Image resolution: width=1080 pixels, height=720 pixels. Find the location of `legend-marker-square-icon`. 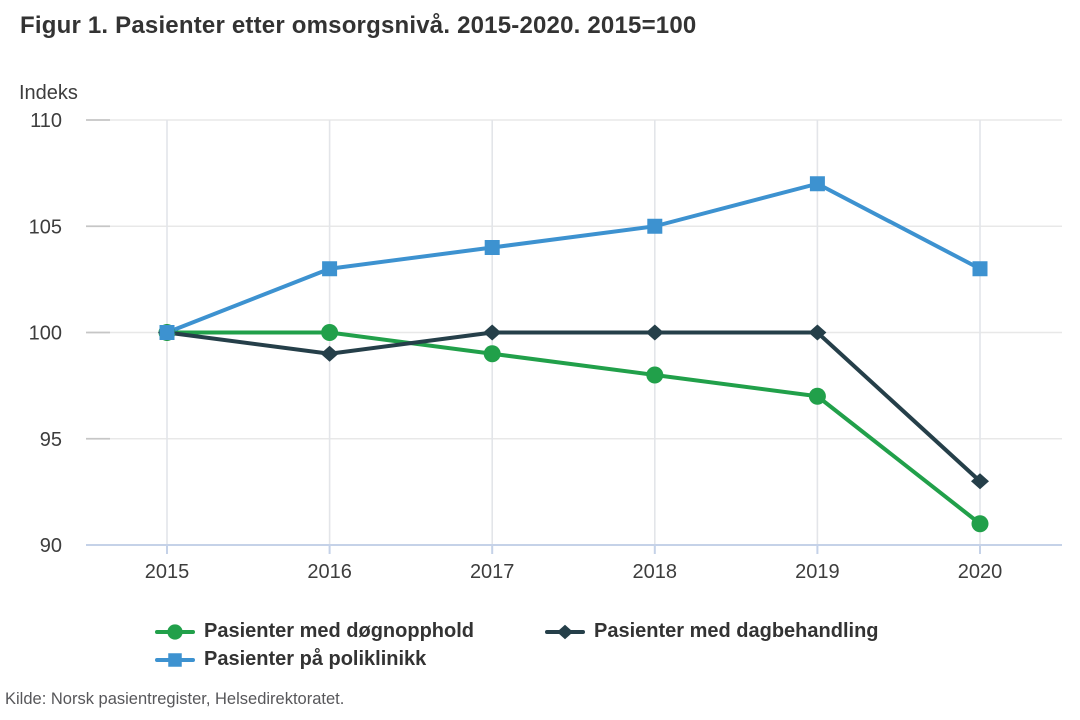

legend-marker-square-icon is located at coordinates (175, 659).